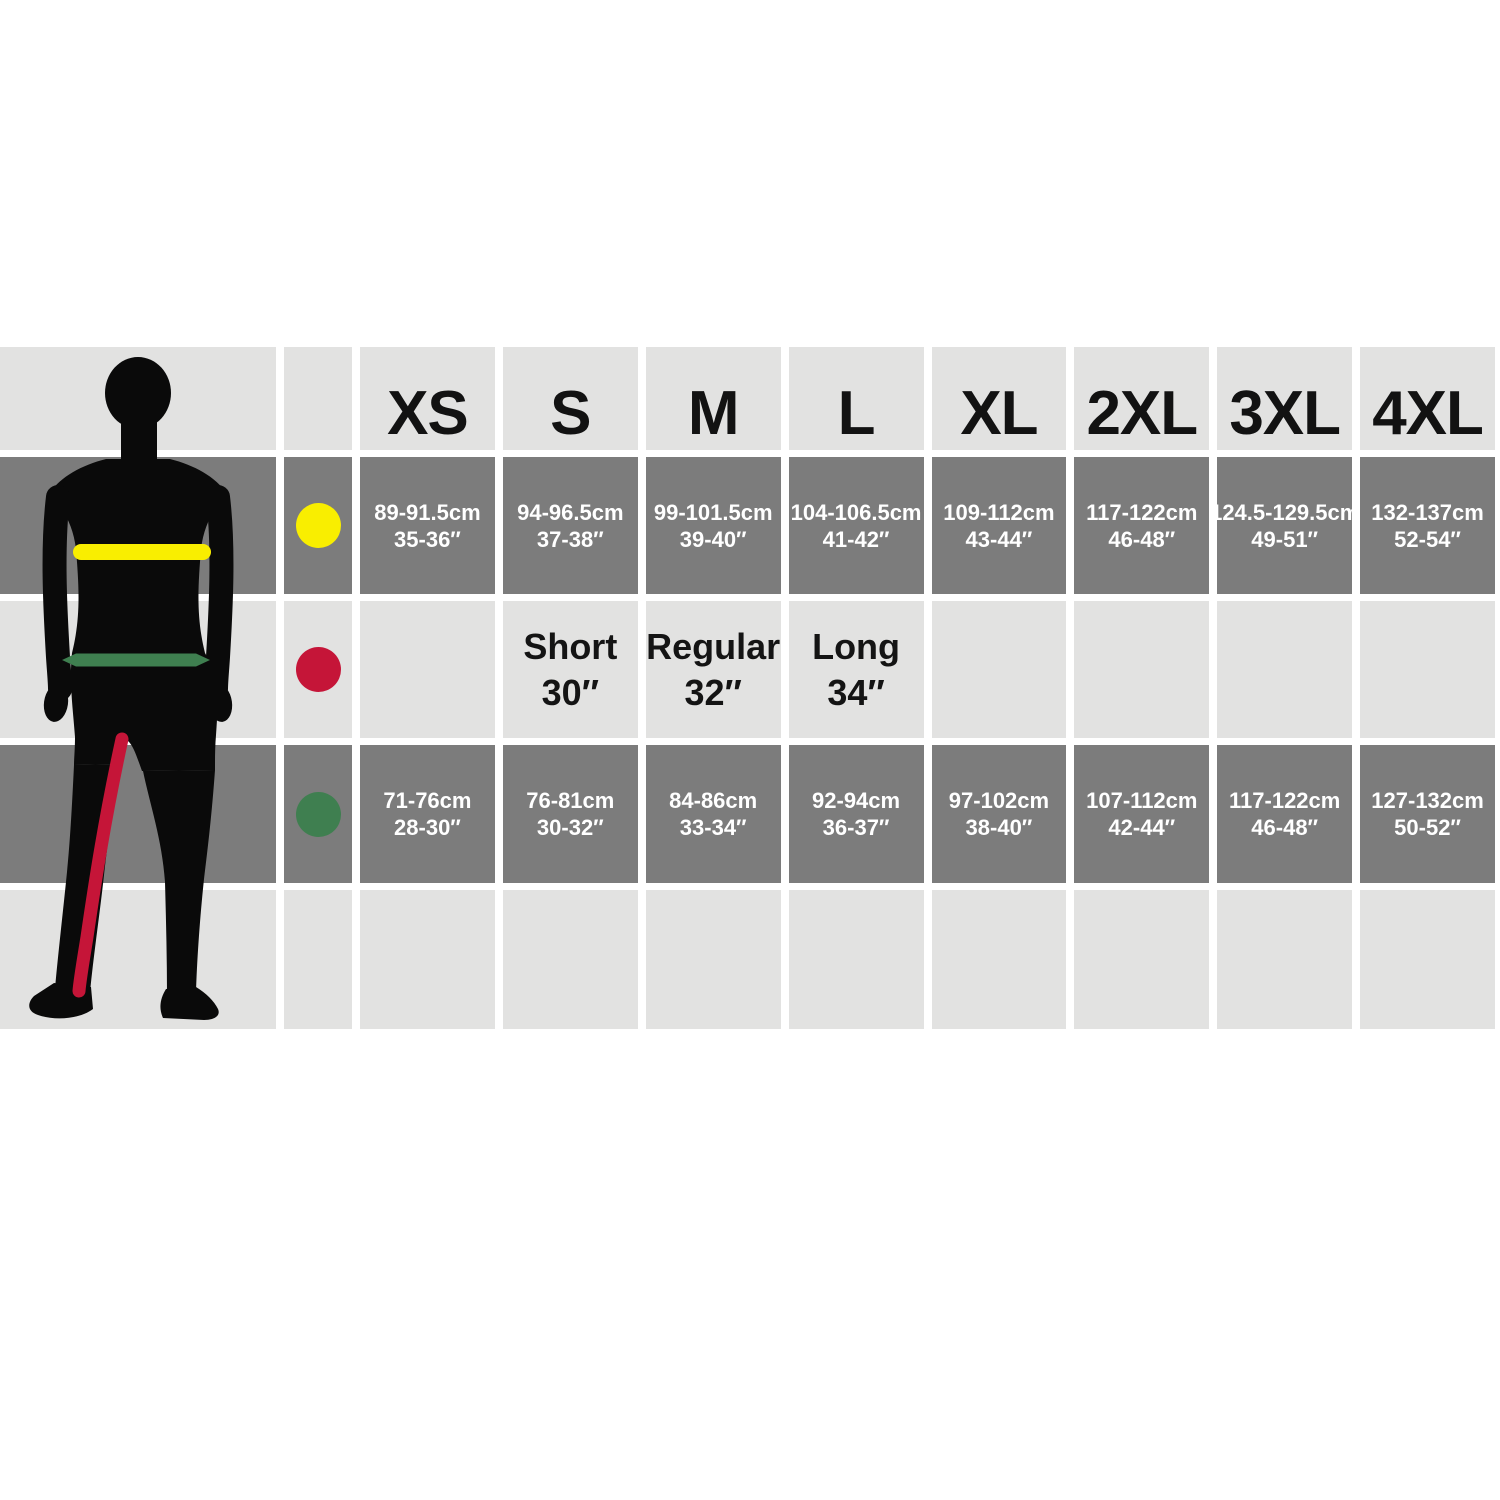 The width and height of the screenshot is (1500, 1500). Describe the element at coordinates (856, 512) in the screenshot. I see `chest-l-cm: 104-106.5cm` at that location.